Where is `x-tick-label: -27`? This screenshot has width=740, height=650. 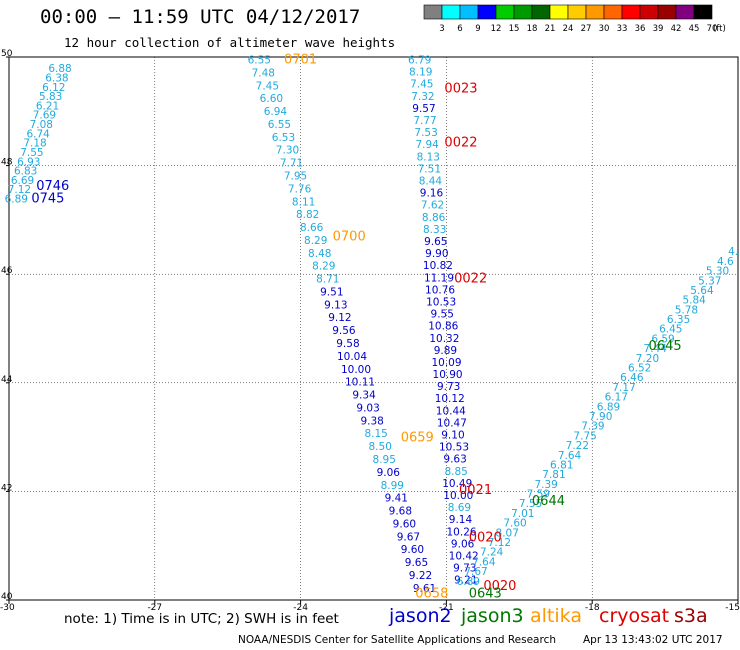
x-tick-label: -27 is located at coordinates (154, 608).